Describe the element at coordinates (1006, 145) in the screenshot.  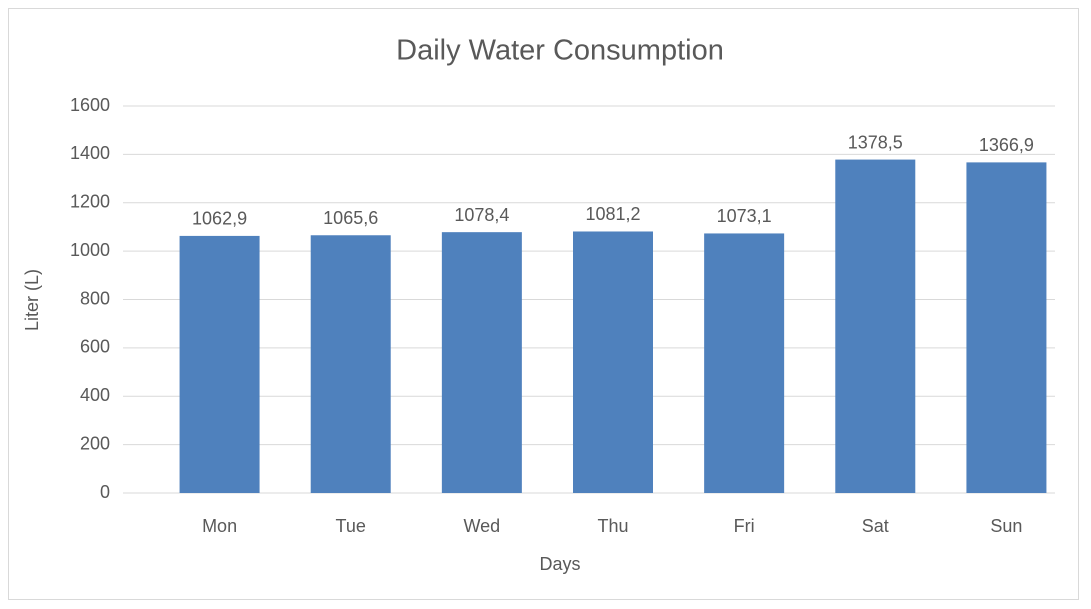
I see `value-label: 1366,9` at that location.